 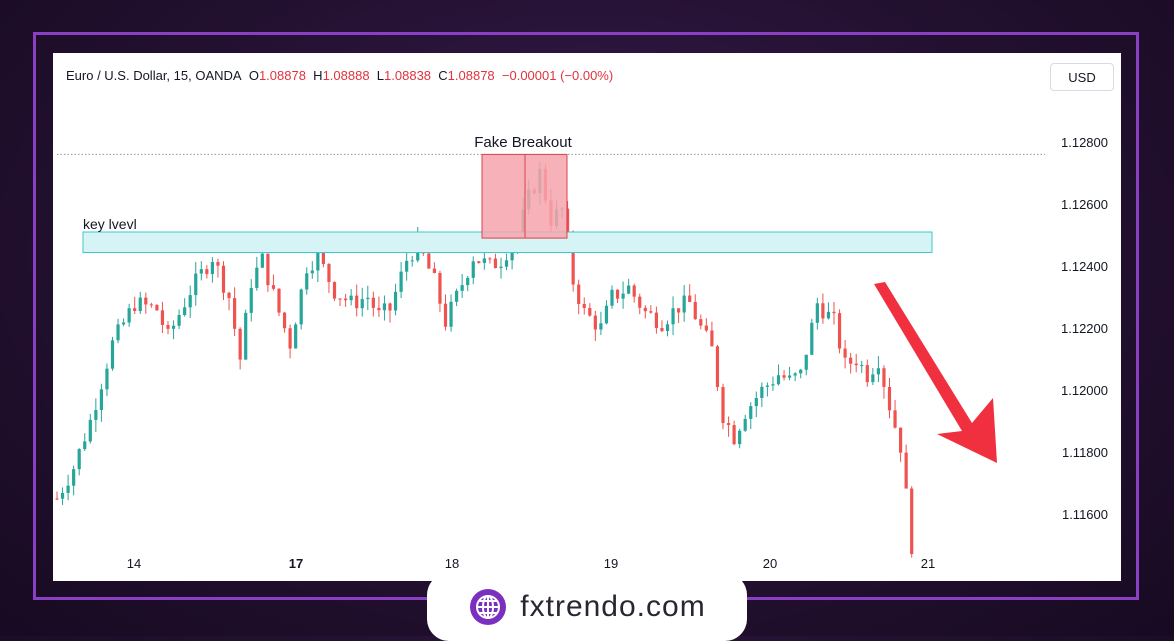 What do you see at coordinates (346, 75) in the screenshot?
I see `high-value: 1.08888` at bounding box center [346, 75].